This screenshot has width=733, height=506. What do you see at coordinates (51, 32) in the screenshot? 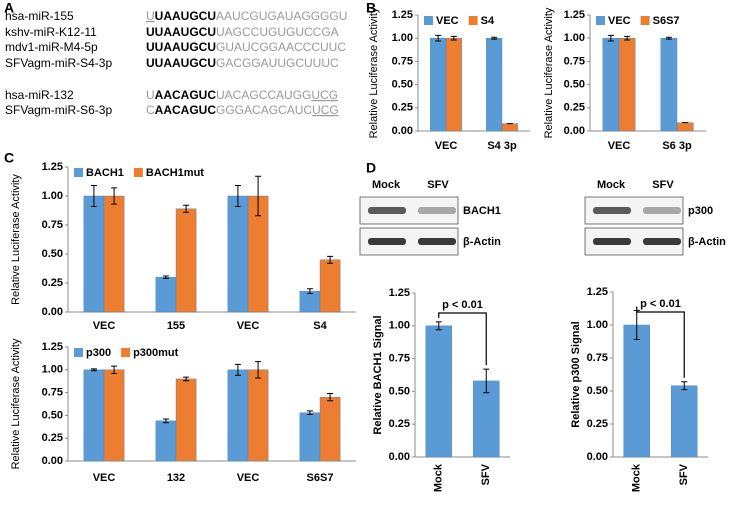
I see `mirna-name: kshv-miR-K12-11` at bounding box center [51, 32].